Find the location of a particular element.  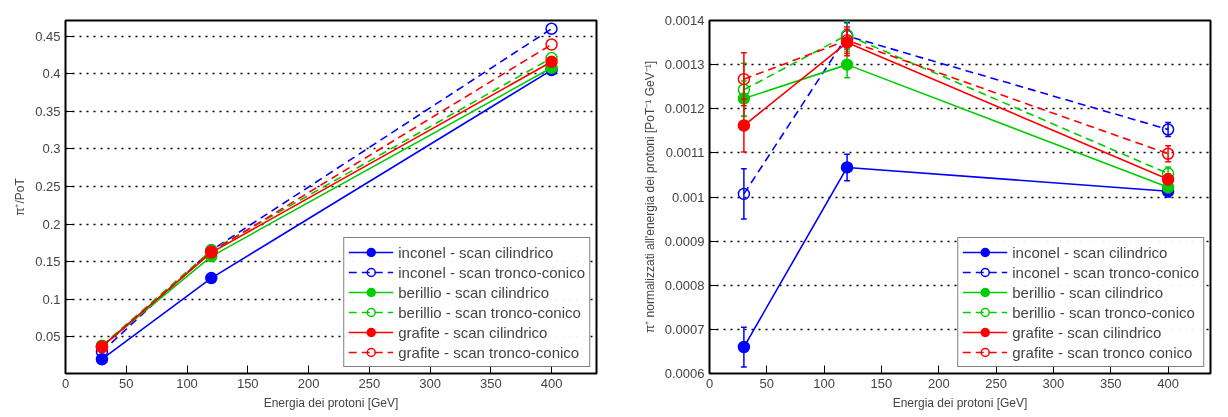

y-tick-label: 0.45 is located at coordinates (48, 36).